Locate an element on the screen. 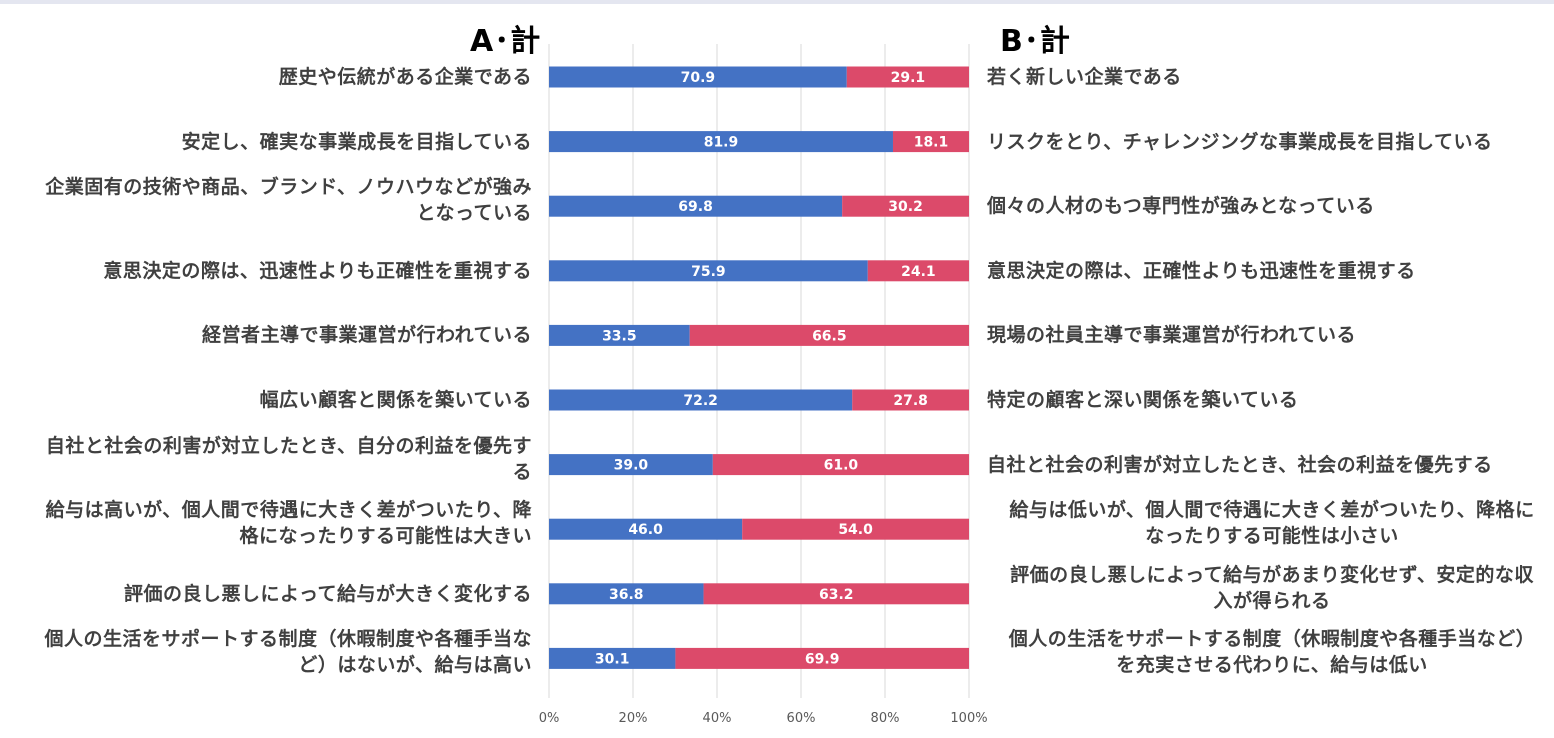 This screenshot has width=1554, height=738. category-a-label: 意思決定の際は、迅速性よりも正確性を重視する is located at coordinates (266, 271).